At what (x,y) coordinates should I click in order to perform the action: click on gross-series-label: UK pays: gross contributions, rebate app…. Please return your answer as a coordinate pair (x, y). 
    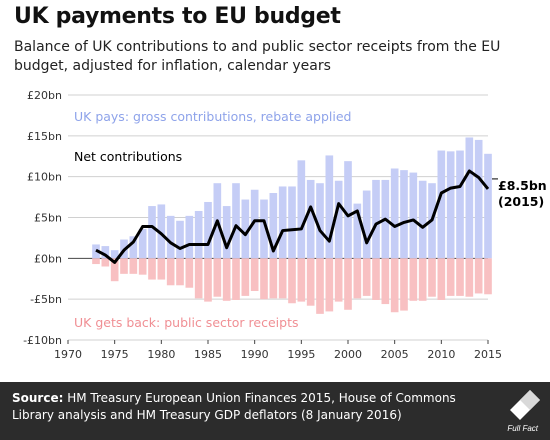
    Looking at the image, I should click on (212, 116).